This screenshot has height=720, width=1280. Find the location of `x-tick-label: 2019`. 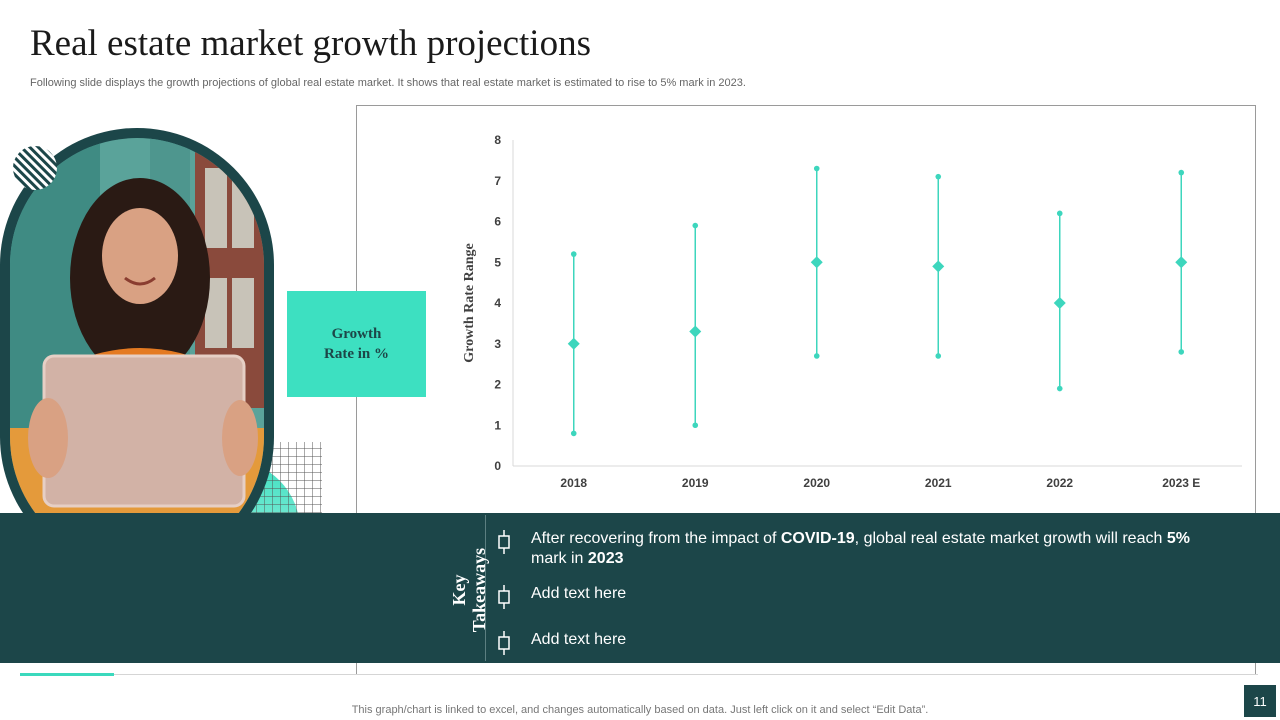

x-tick-label: 2019 is located at coordinates (695, 483).